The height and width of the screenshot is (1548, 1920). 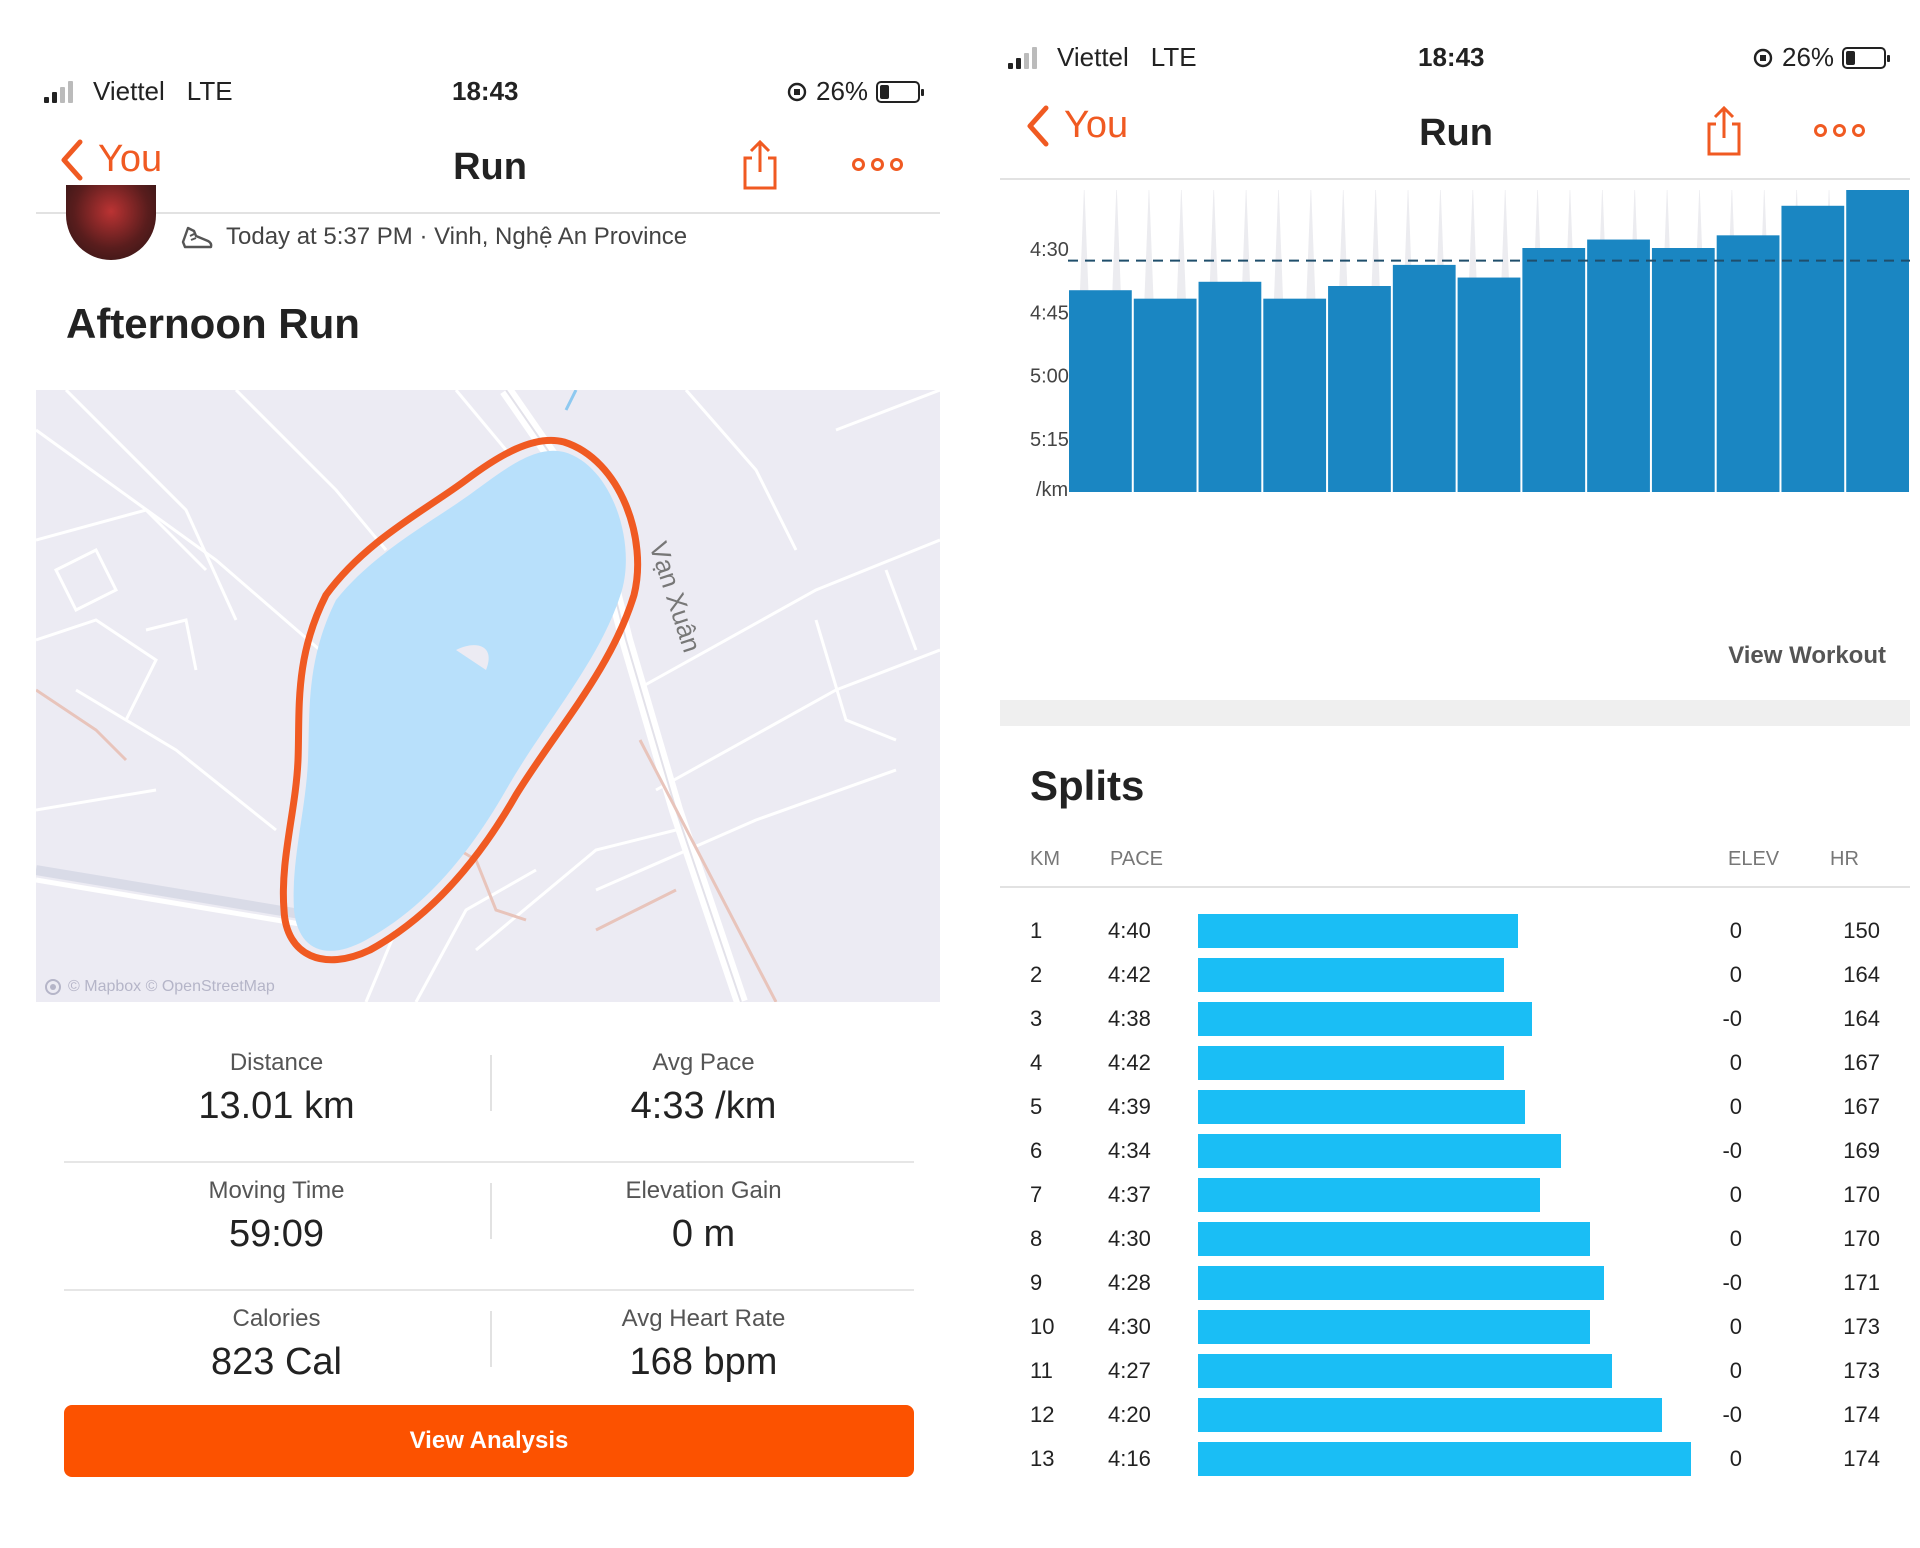 I want to click on split-km: 3, so click(x=1036, y=1018).